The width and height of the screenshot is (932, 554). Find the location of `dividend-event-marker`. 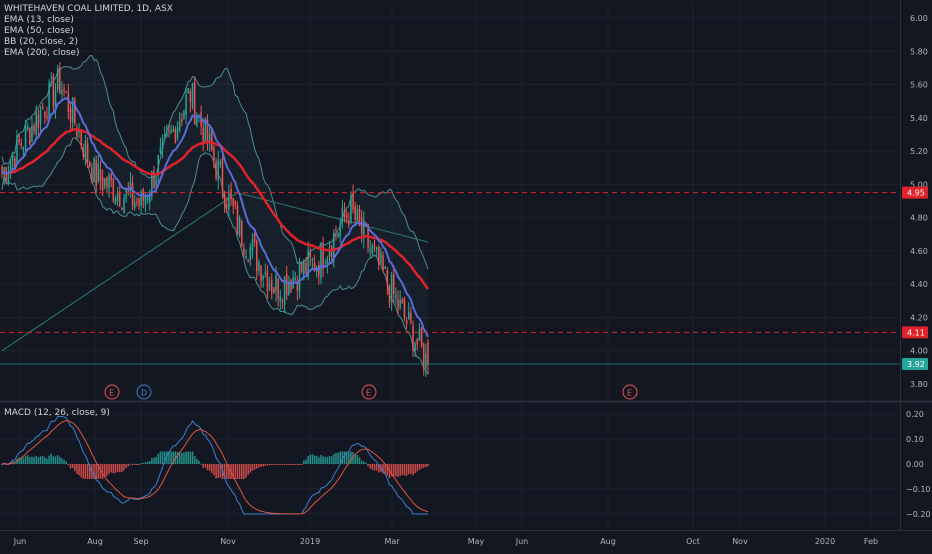

dividend-event-marker is located at coordinates (144, 392).